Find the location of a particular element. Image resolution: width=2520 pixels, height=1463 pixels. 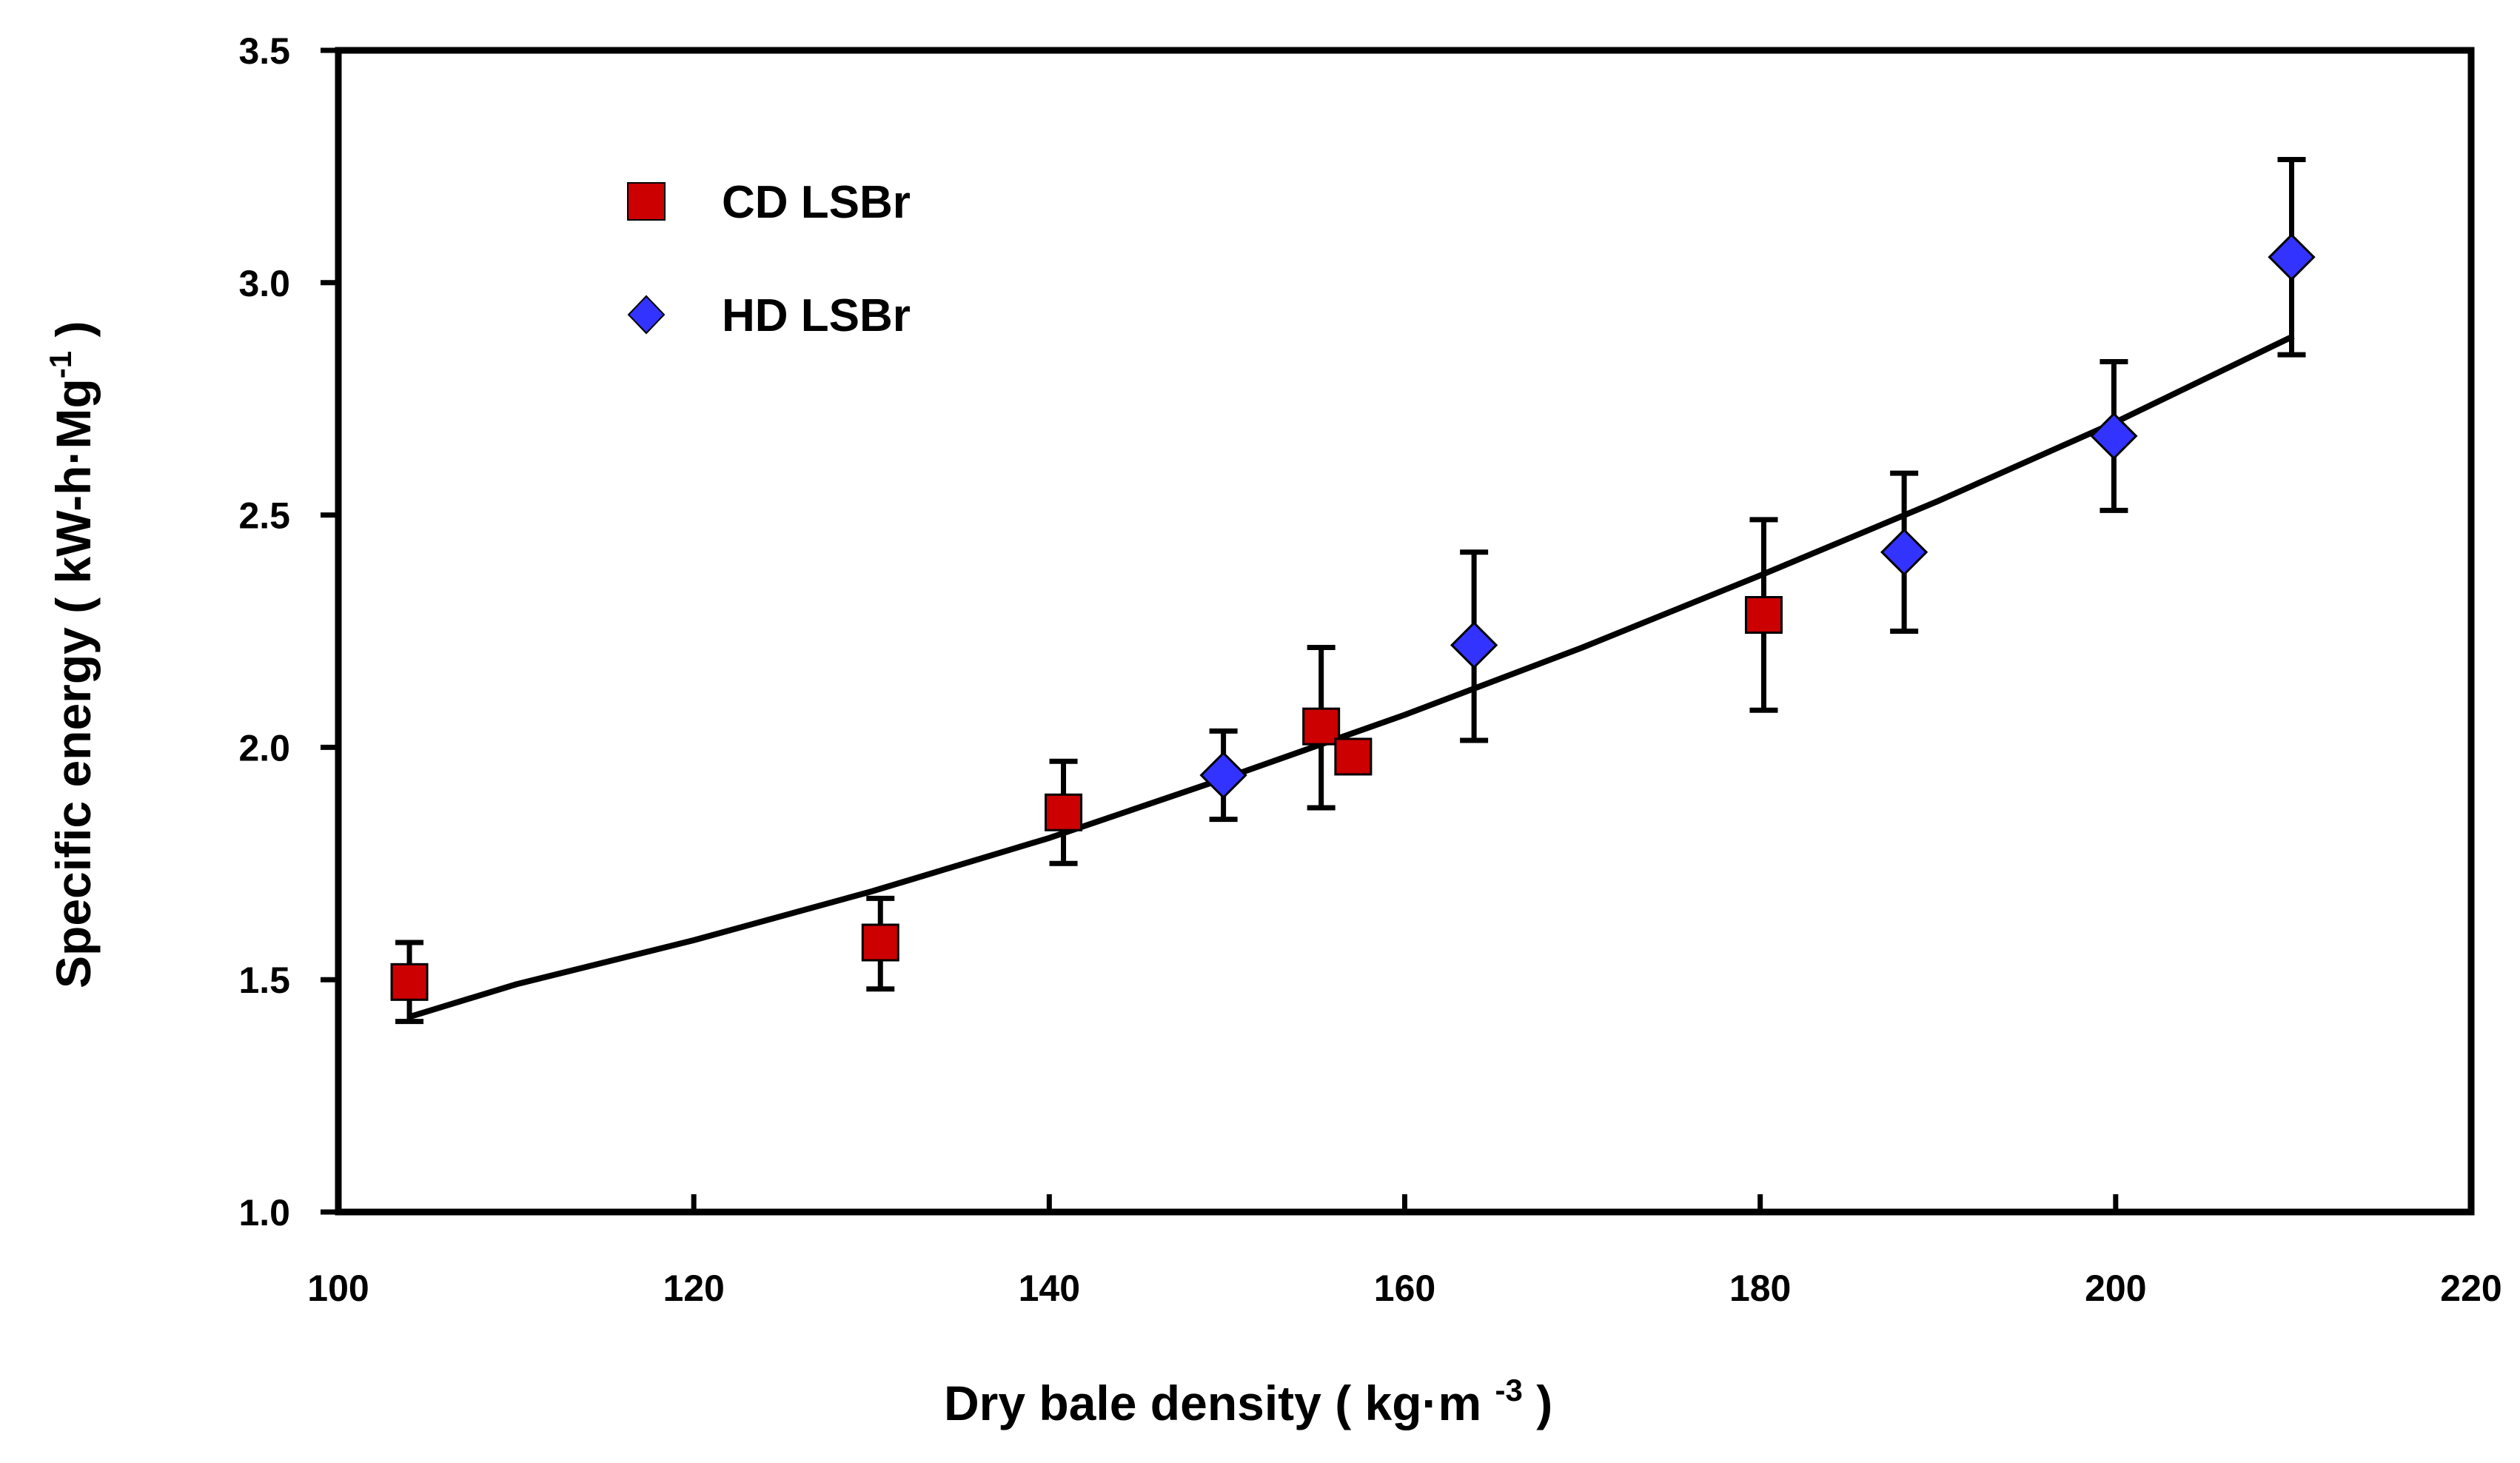

y-tick-label: 3.0 is located at coordinates (264, 284).